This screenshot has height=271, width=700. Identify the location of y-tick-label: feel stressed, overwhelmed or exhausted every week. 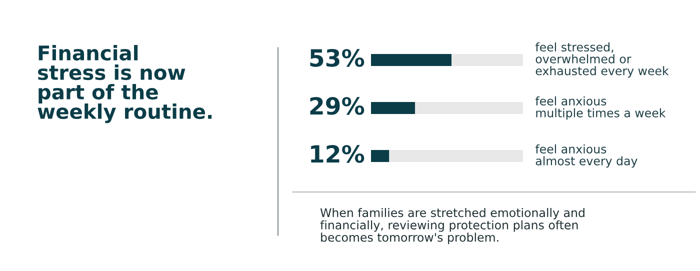
(602, 60).